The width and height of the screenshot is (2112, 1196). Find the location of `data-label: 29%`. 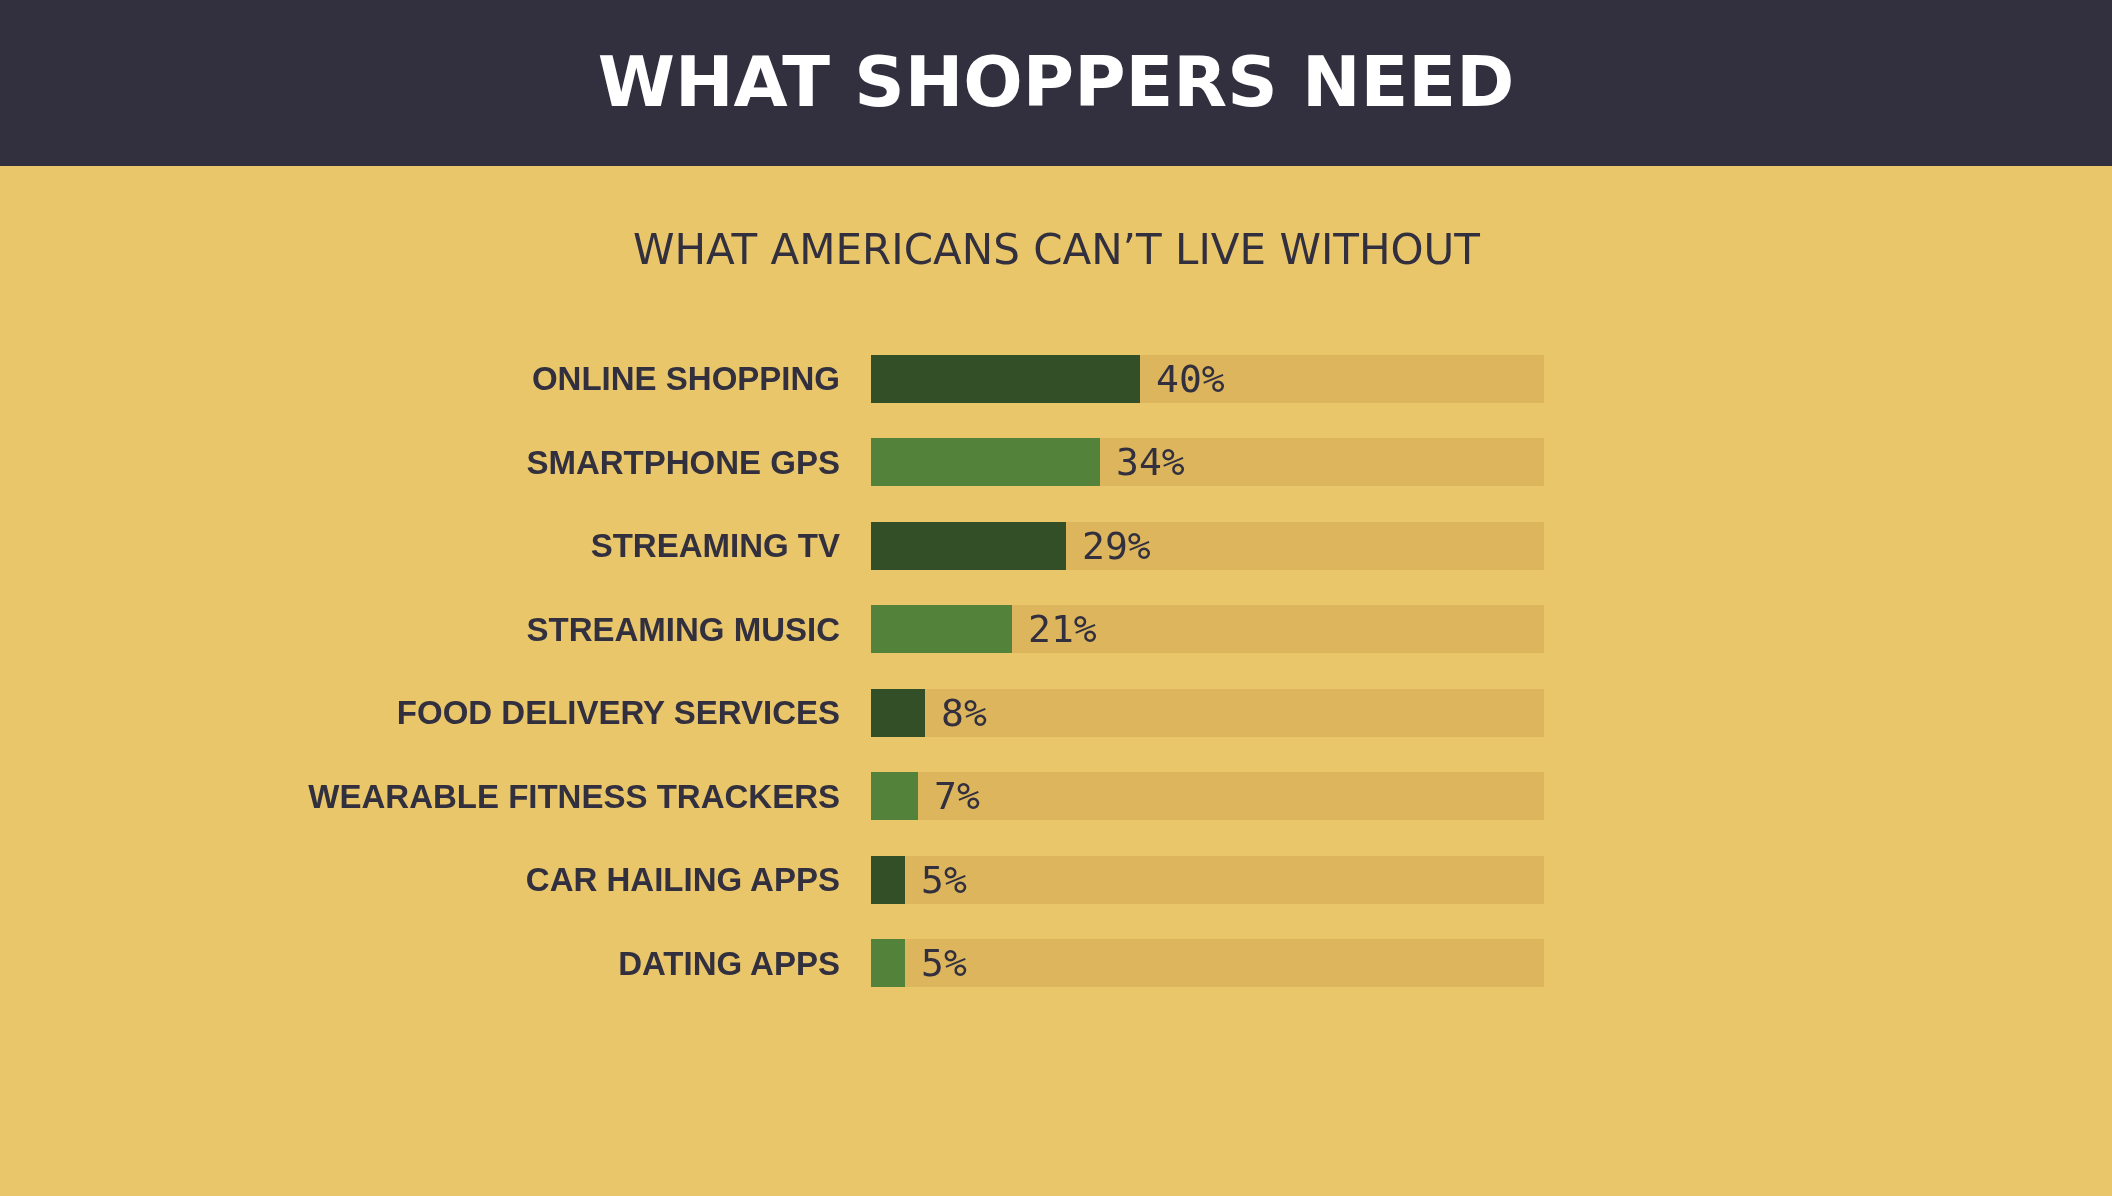

data-label: 29% is located at coordinates (1116, 546).